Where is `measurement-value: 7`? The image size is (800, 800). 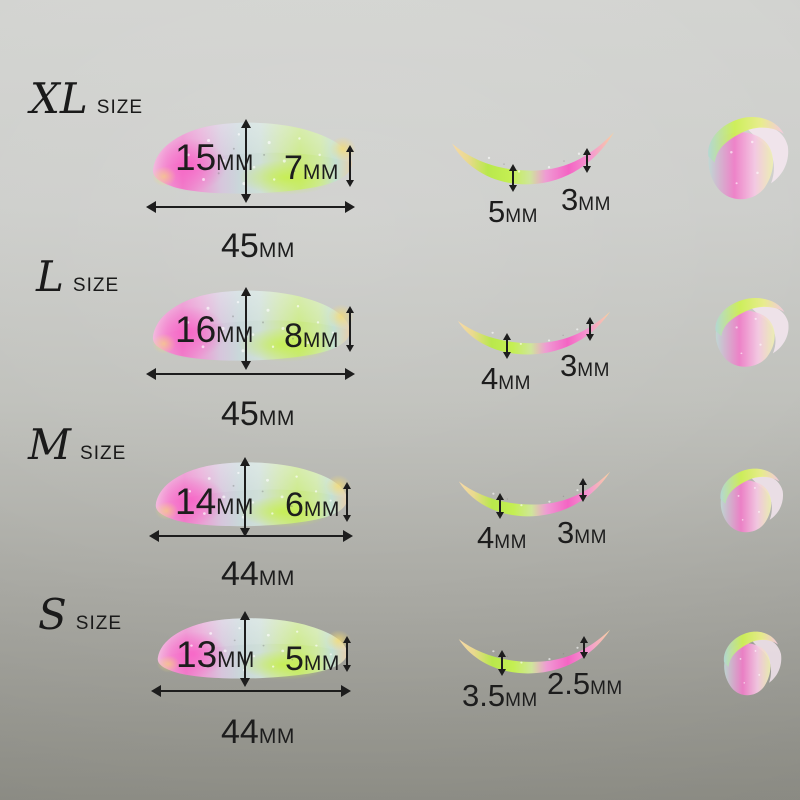
measurement-value: 7 is located at coordinates (293, 168).